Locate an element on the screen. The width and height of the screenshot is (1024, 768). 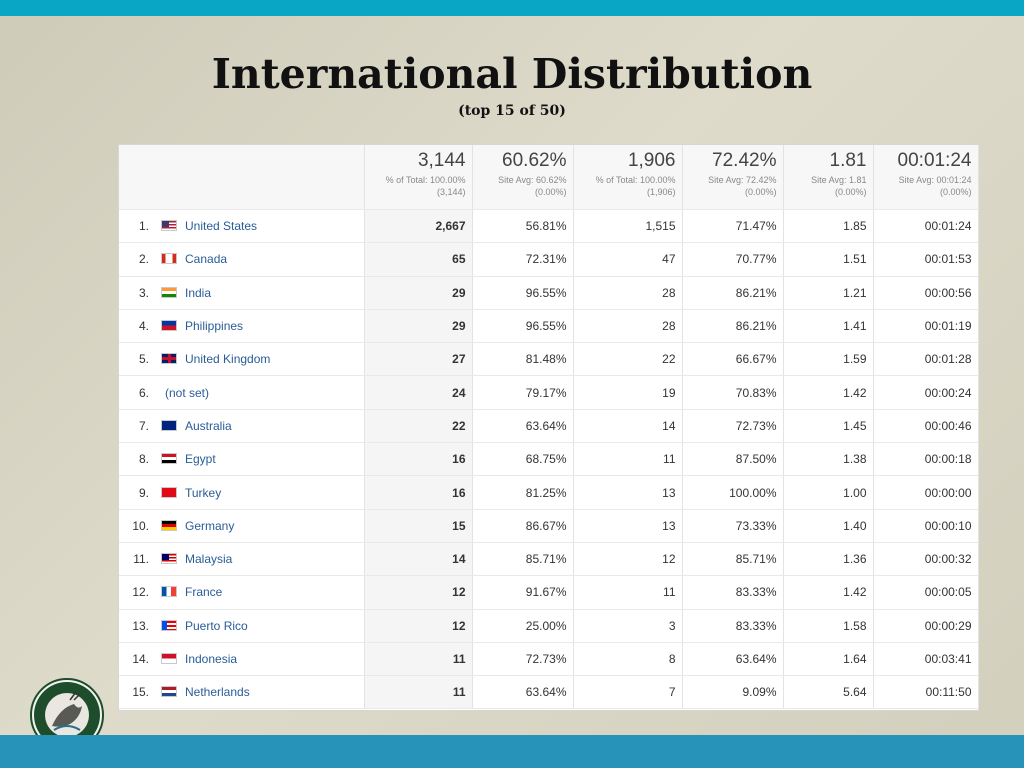
pr-flag-icon is located at coordinates (169, 625).